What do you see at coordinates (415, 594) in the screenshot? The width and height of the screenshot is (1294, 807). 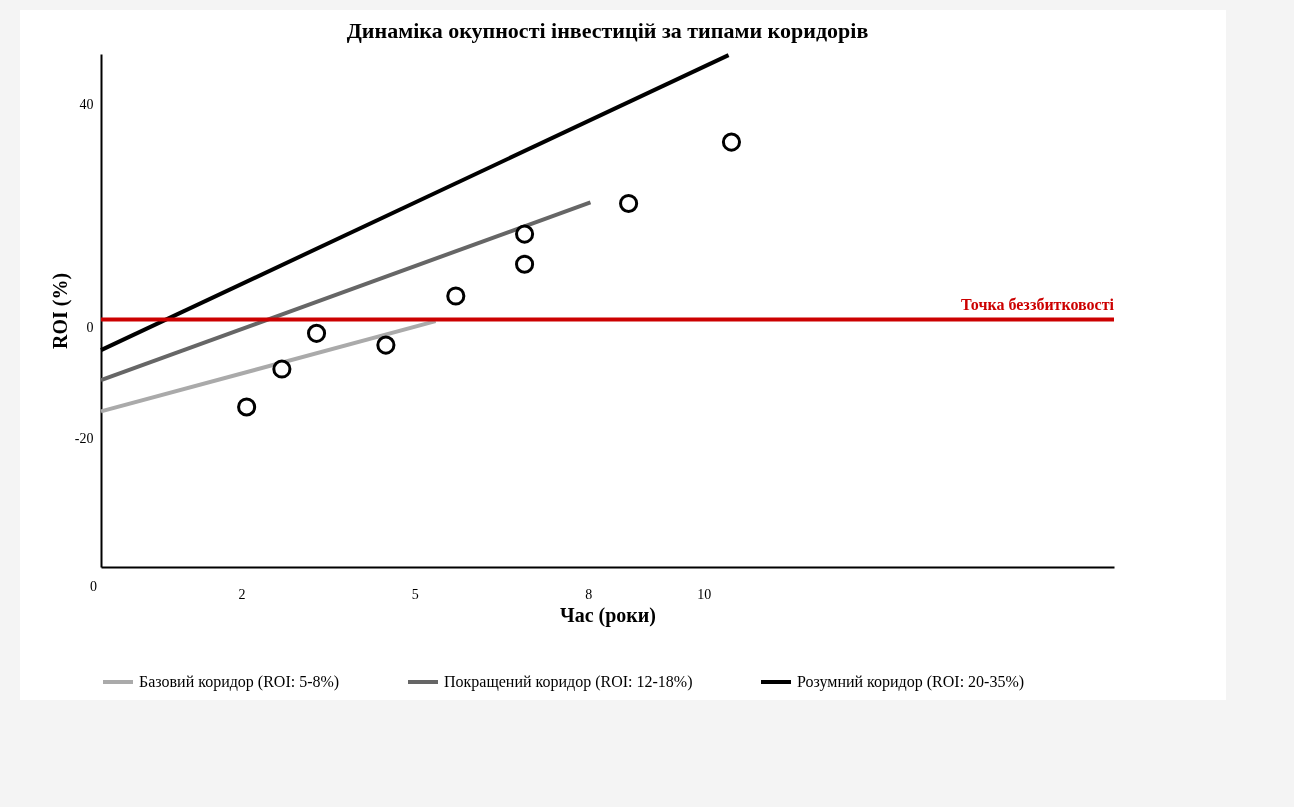 I see `x-tick-label: 5` at bounding box center [415, 594].